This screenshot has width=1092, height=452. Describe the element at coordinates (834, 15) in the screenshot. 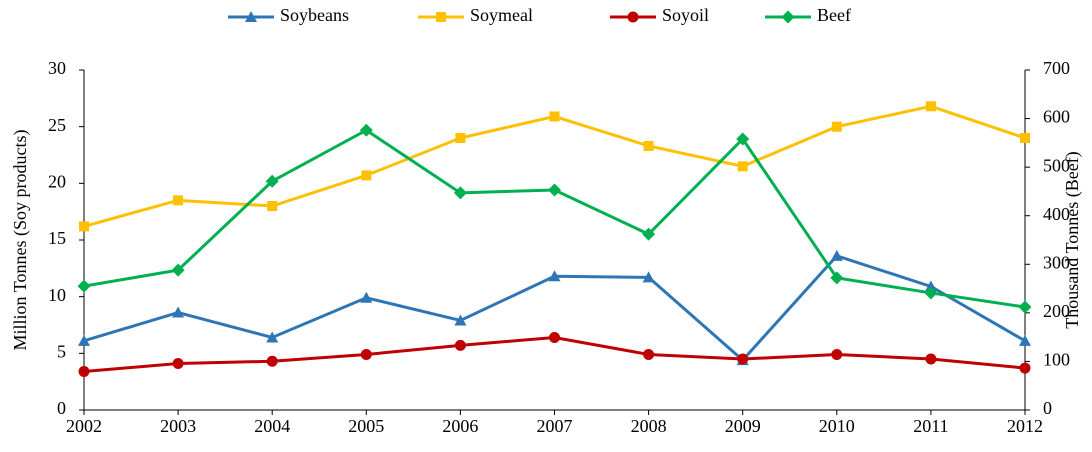

I see `legend-label: Beef` at that location.